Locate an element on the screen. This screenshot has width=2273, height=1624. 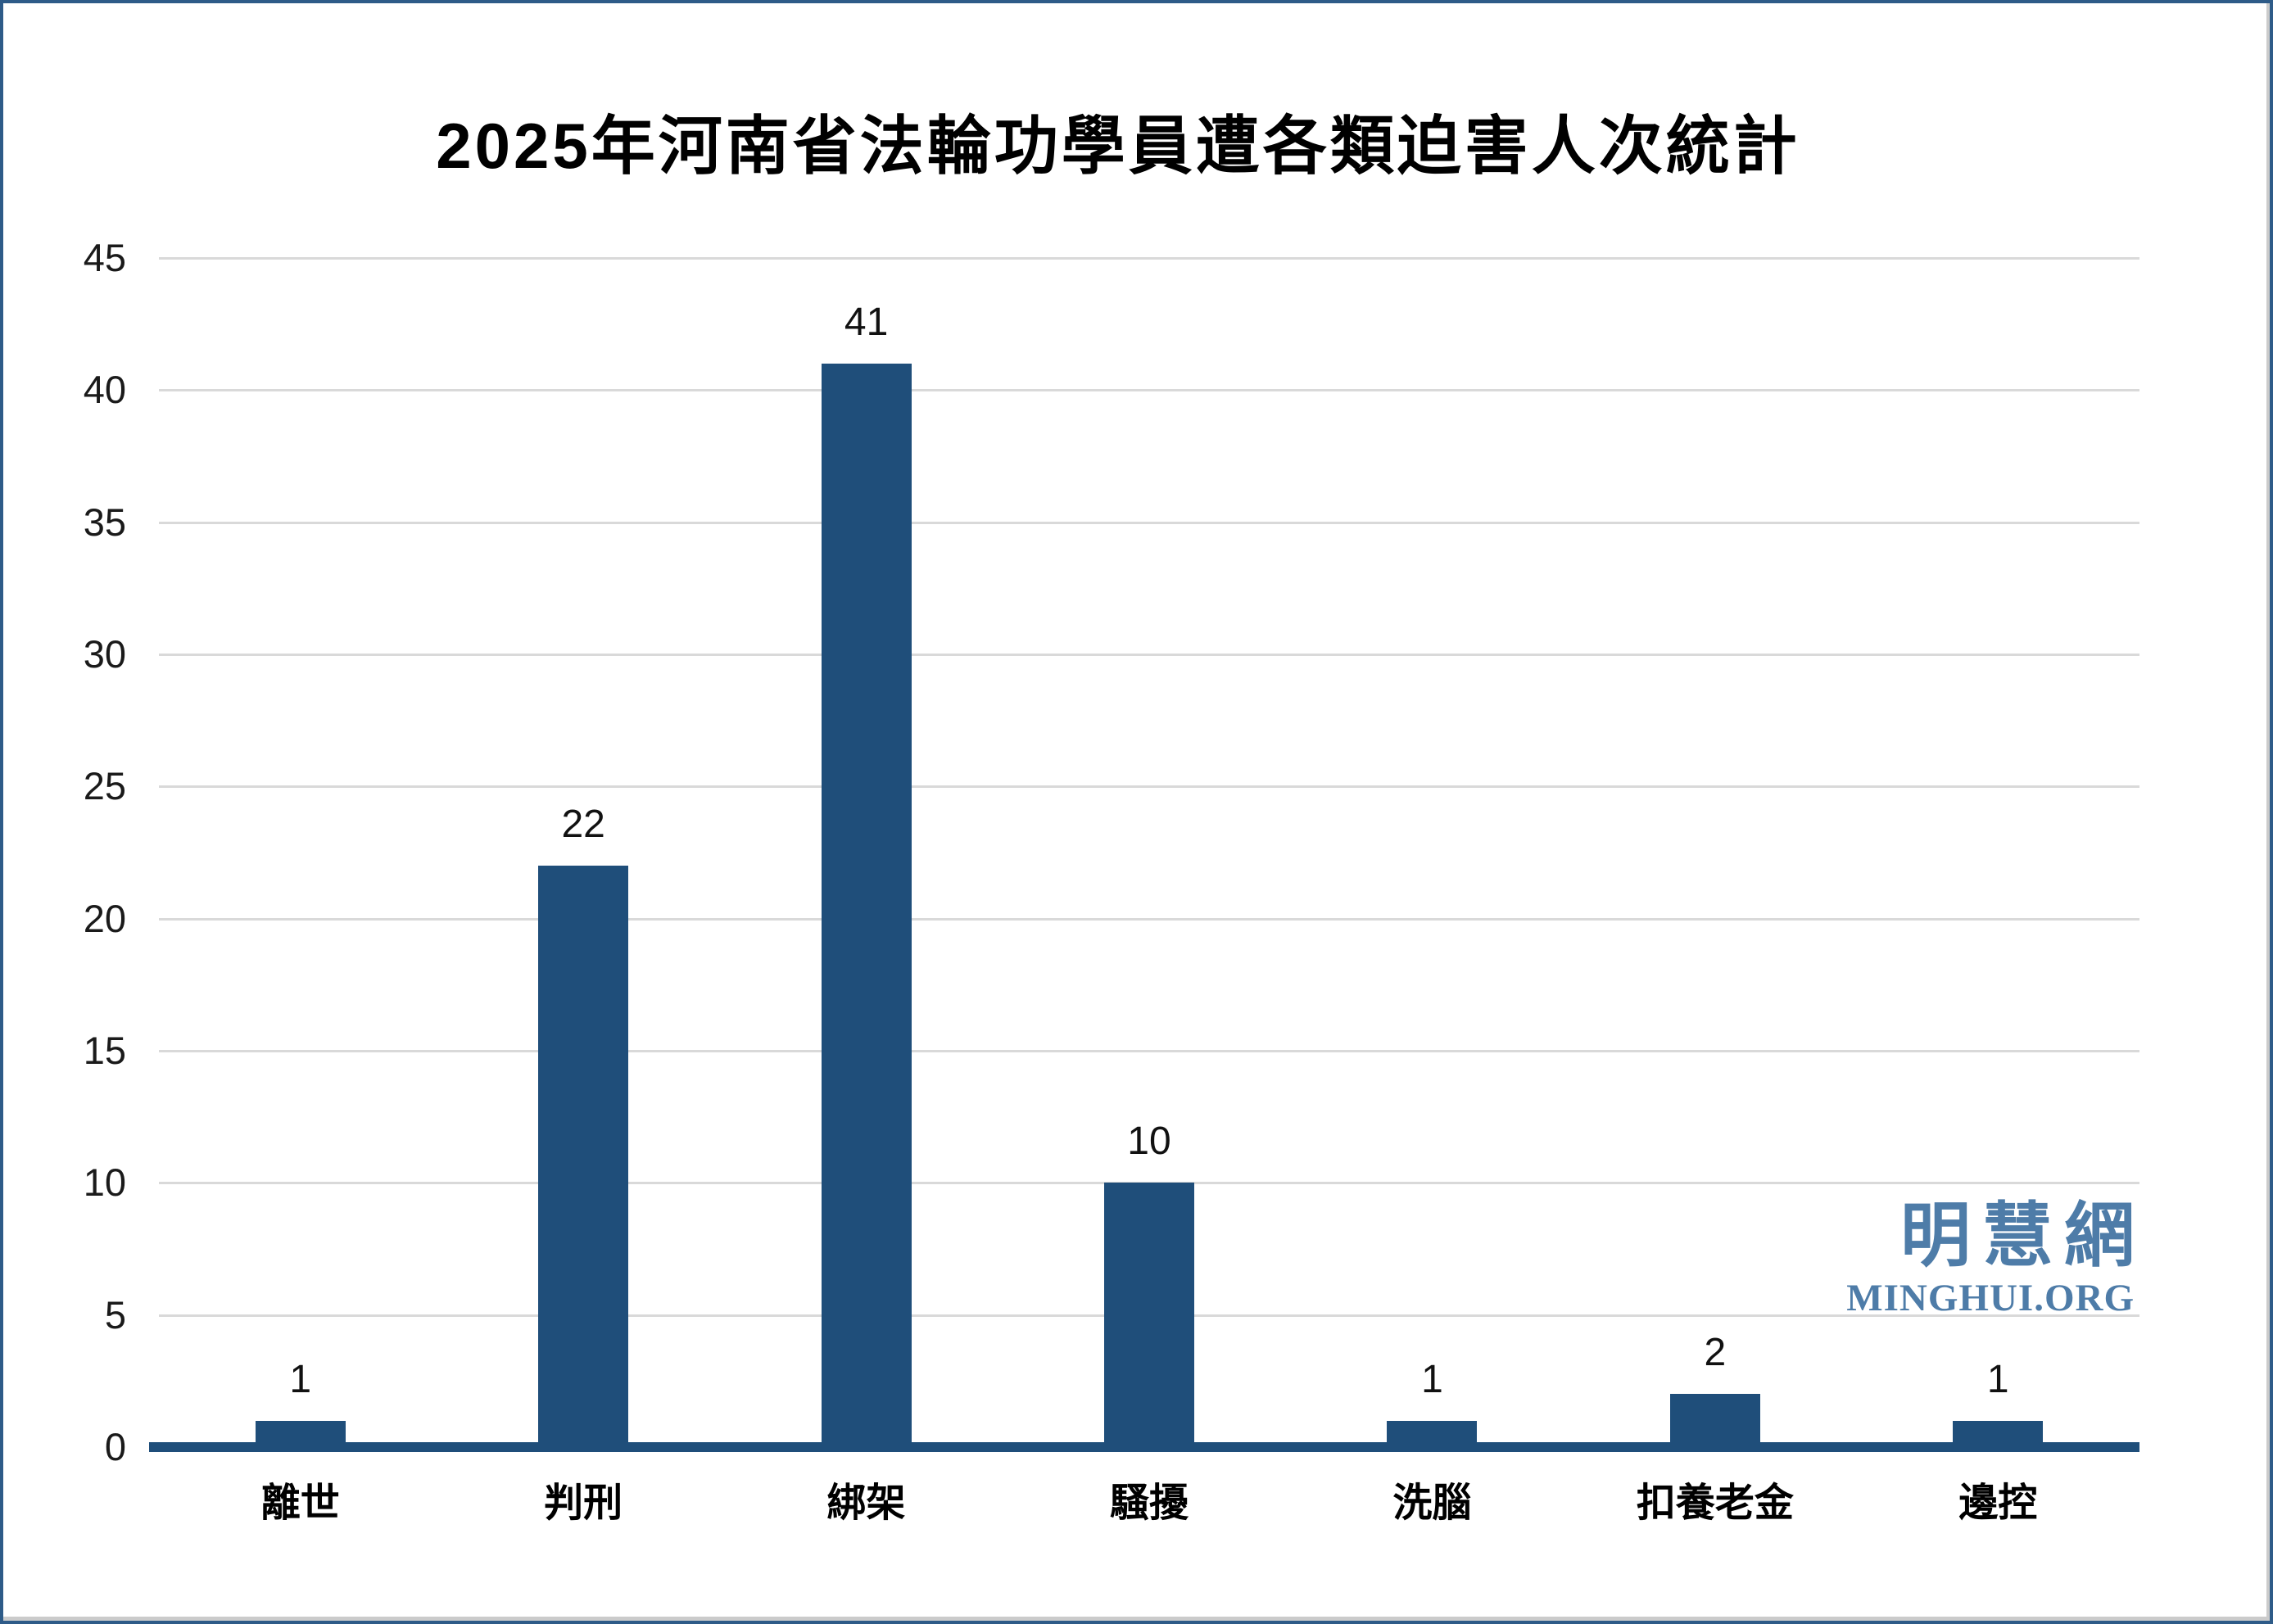
bar-扣養老金 is located at coordinates (1714, 1420).